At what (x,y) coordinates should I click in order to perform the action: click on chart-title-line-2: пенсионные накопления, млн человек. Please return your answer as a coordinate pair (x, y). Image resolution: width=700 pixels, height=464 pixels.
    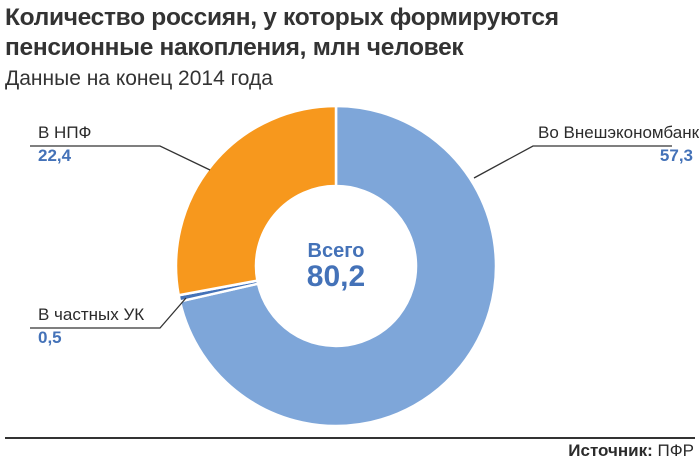
    Looking at the image, I should click on (234, 47).